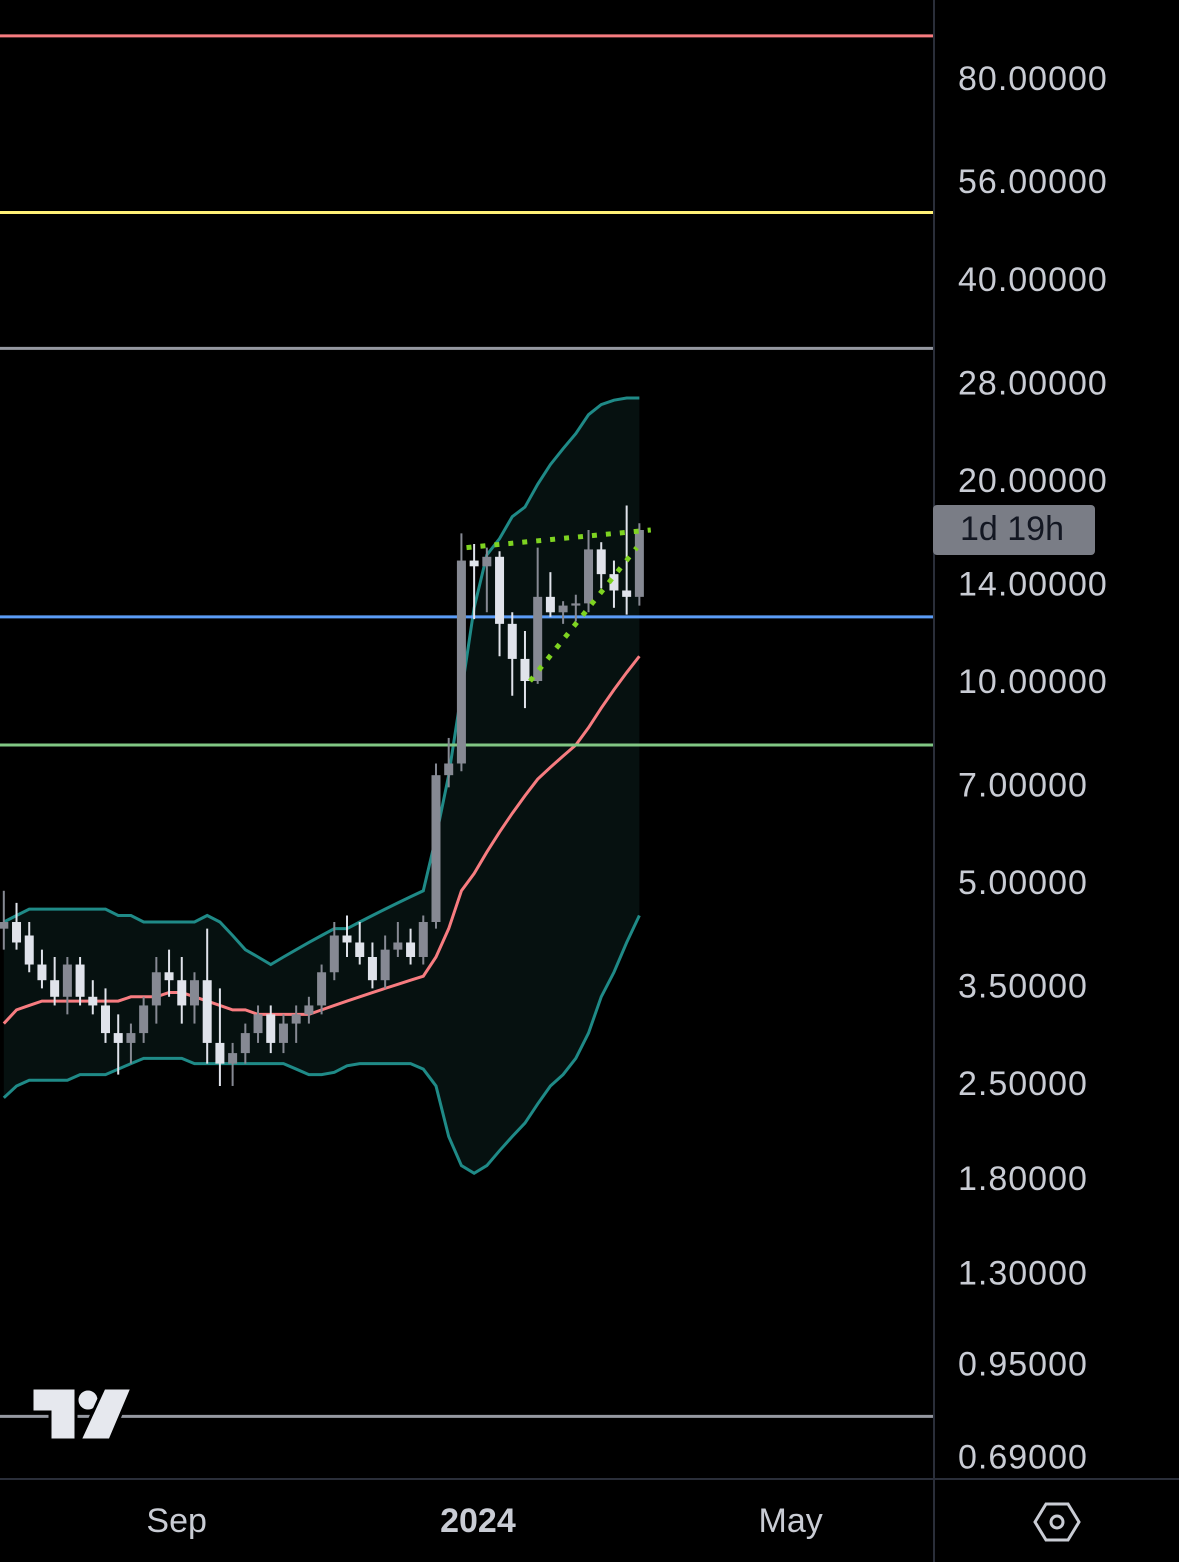 The height and width of the screenshot is (1562, 1179). What do you see at coordinates (1023, 785) in the screenshot?
I see `y-tick-label: 7.00000` at bounding box center [1023, 785].